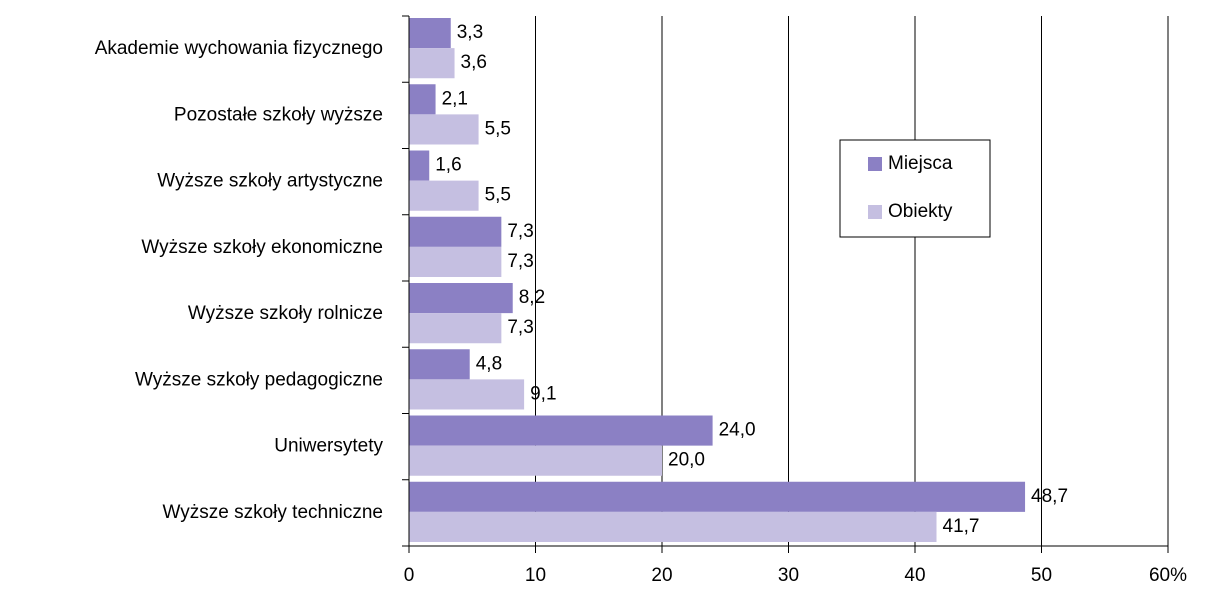 This screenshot has height=590, width=1205. I want to click on y-tick-label: Wyższe szkoły techniczne, so click(272, 512).